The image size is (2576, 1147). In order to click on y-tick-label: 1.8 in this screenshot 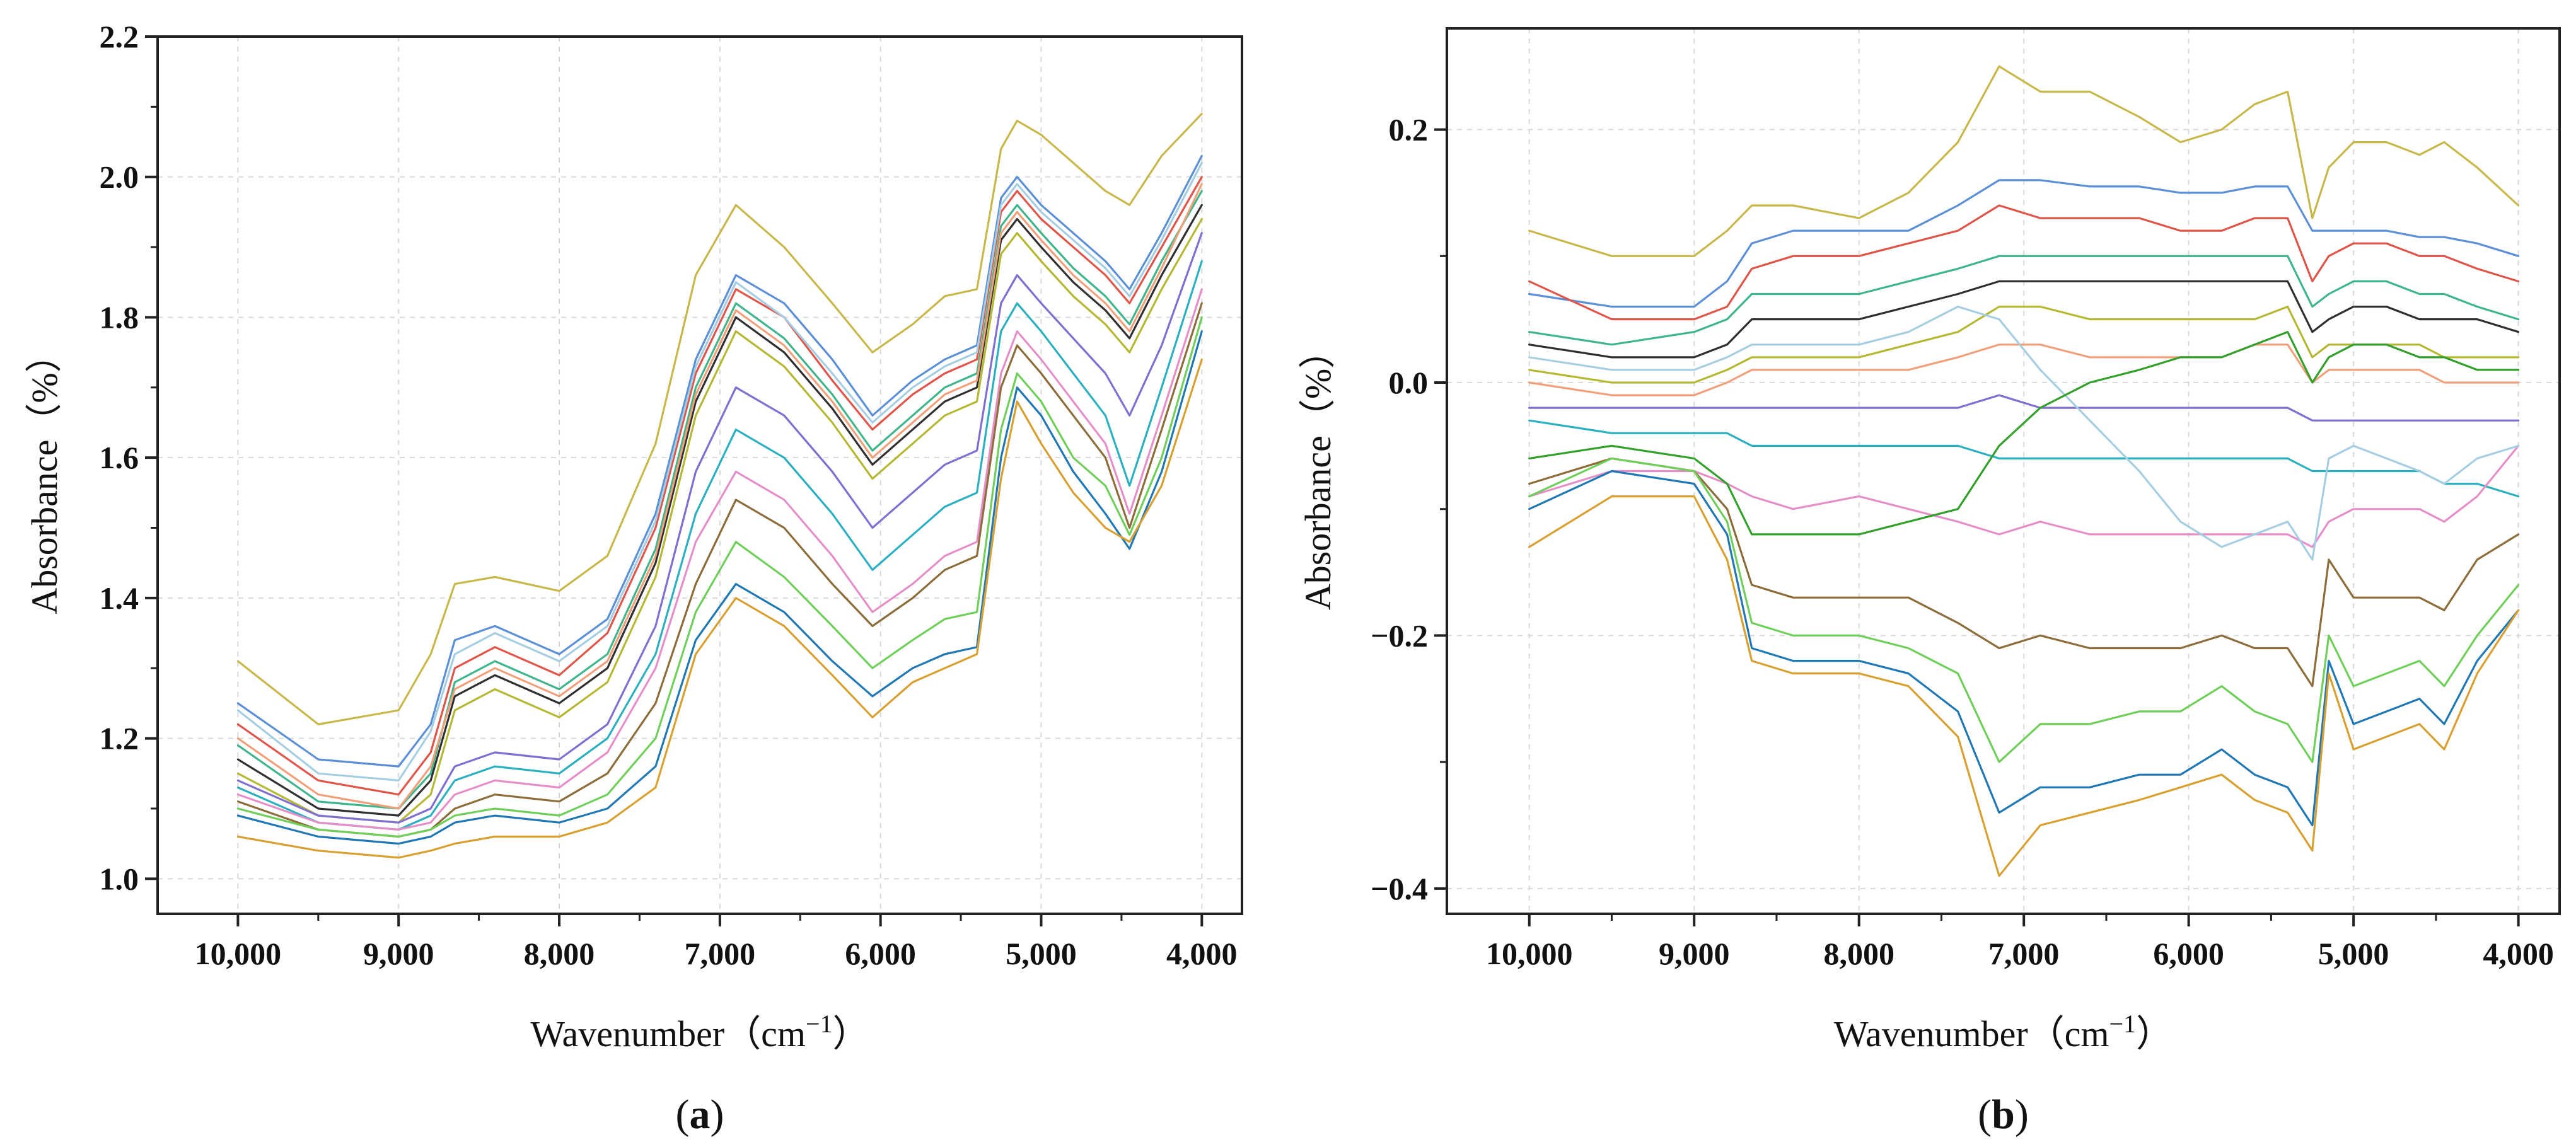, I will do `click(120, 317)`.